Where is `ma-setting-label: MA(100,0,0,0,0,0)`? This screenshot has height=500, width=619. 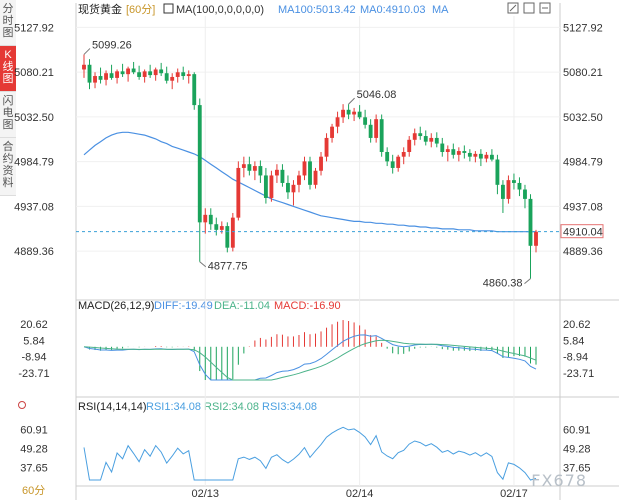 ma-setting-label: MA(100,0,0,0,0,0) is located at coordinates (220, 10).